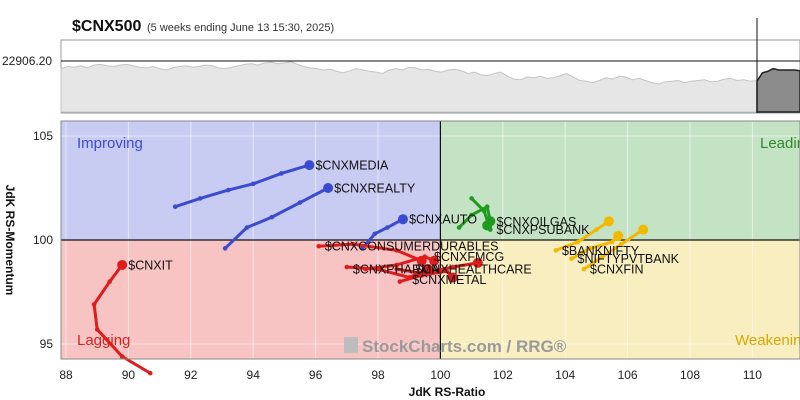 The width and height of the screenshot is (800, 400). I want to click on watermark: StockCharts.com / RRG®, so click(455, 346).